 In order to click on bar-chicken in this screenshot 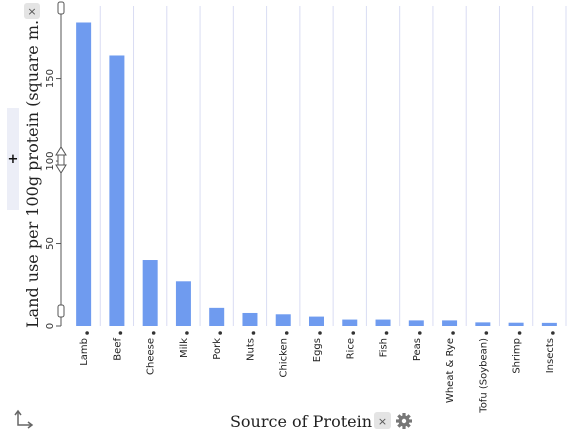, I will do `click(283, 320)`.